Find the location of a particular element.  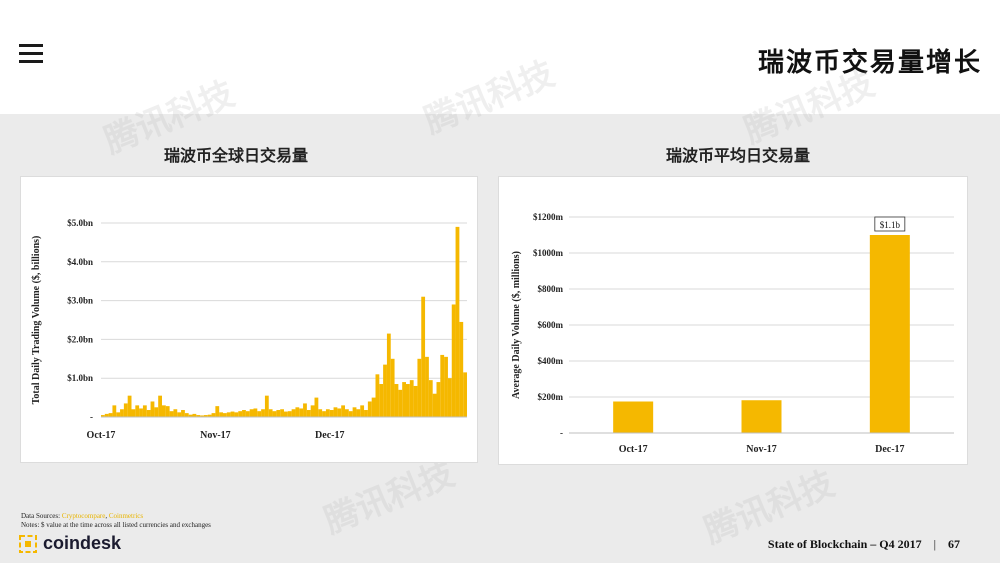

left-chart-title: 瑞波币全球日交易量 is located at coordinates (236, 155).